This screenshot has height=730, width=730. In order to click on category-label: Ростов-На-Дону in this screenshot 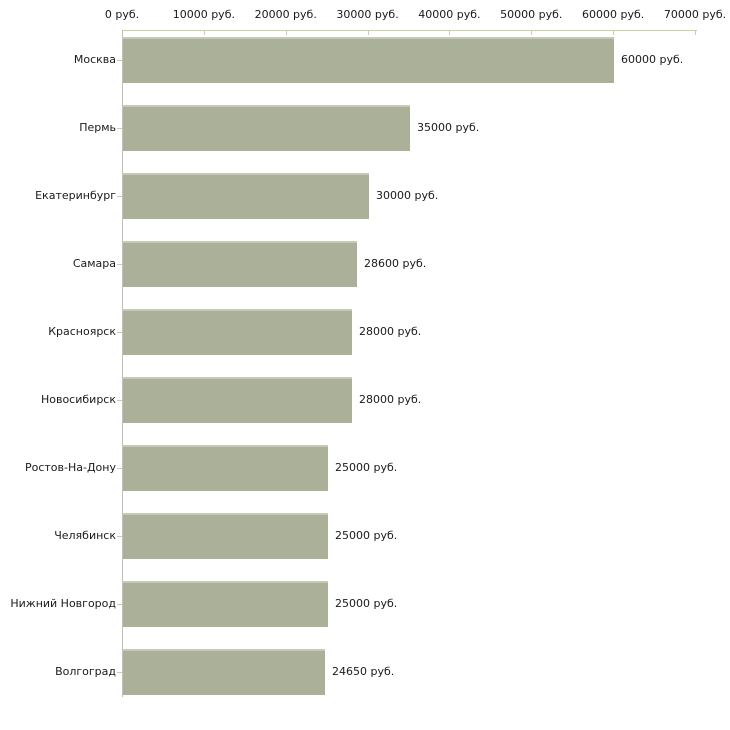, I will do `click(70, 467)`.